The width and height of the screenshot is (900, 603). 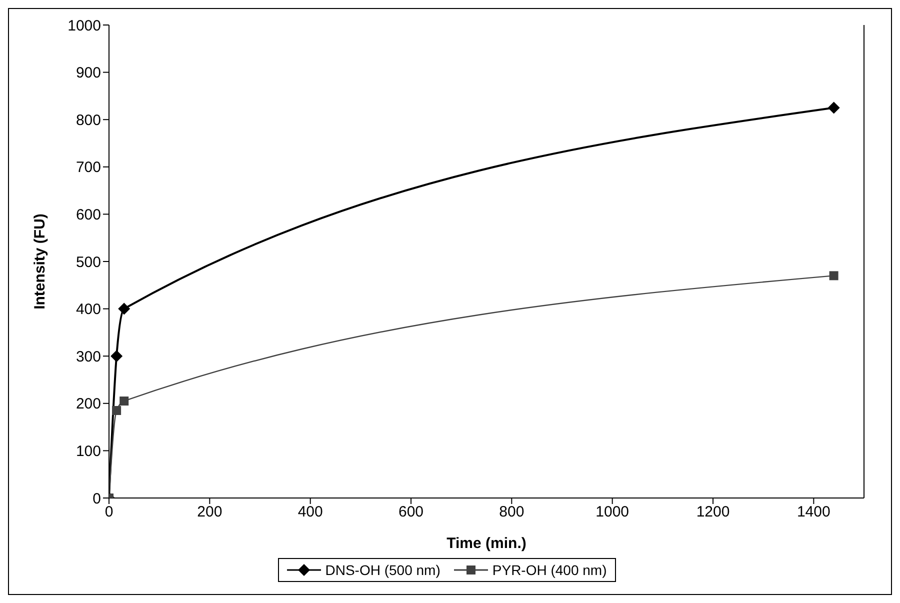 I want to click on x-tick-label: 600, so click(x=411, y=512).